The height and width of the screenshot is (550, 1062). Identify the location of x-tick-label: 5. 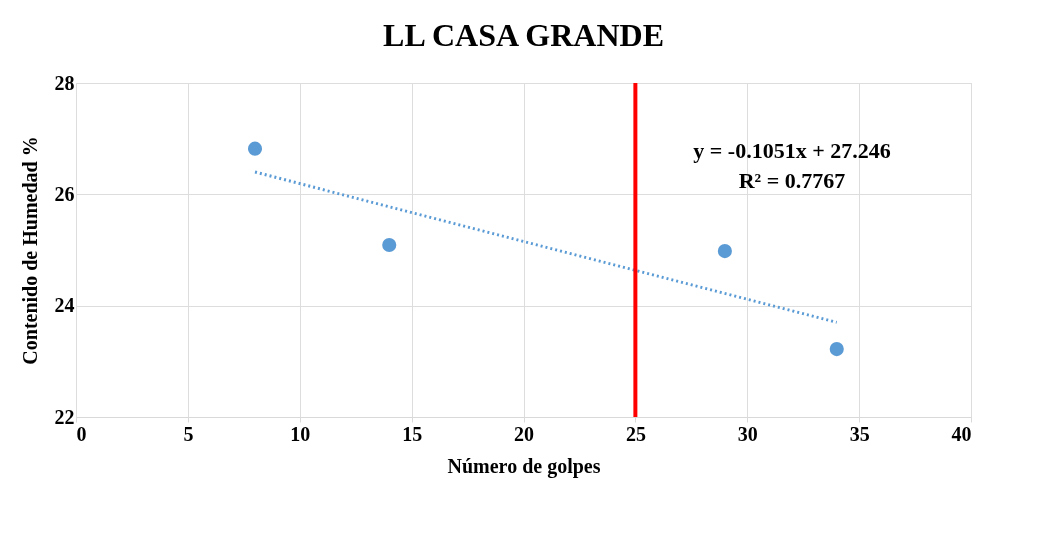
(188, 433).